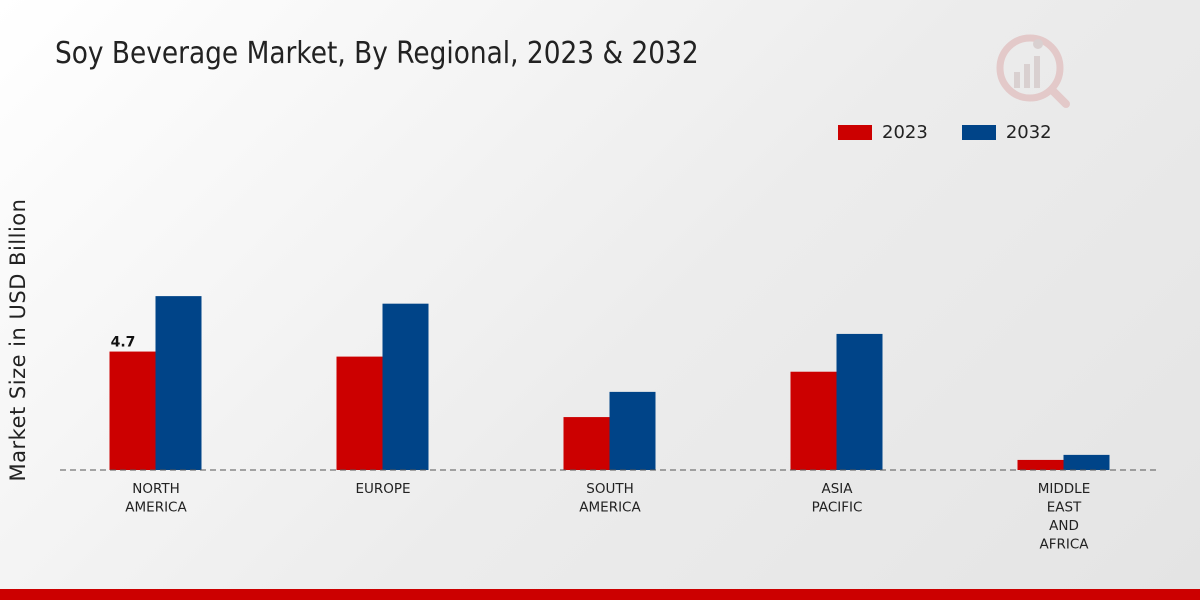 Image resolution: width=1200 pixels, height=600 pixels. Describe the element at coordinates (156, 498) in the screenshot. I see `x-tick-label-0: NORTH AMERICA` at that location.